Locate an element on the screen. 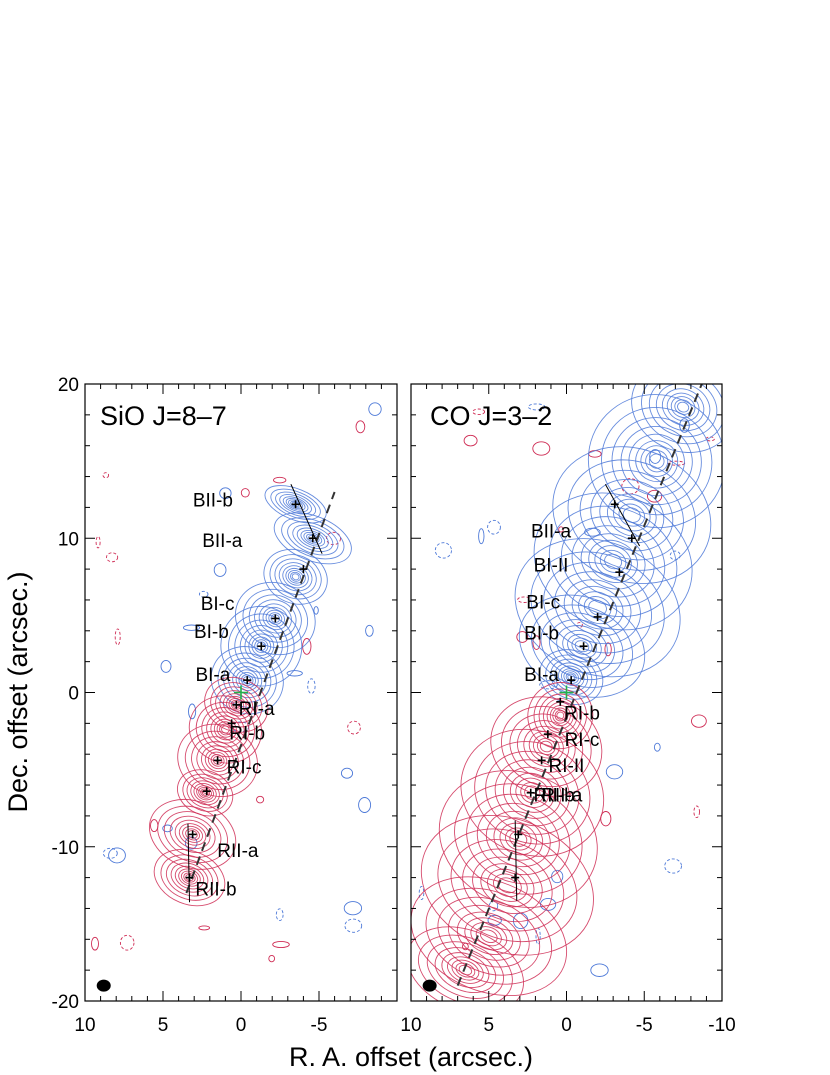 This screenshot has height=1075, width=830. x-tick-label: 5 is located at coordinates (488, 1025).